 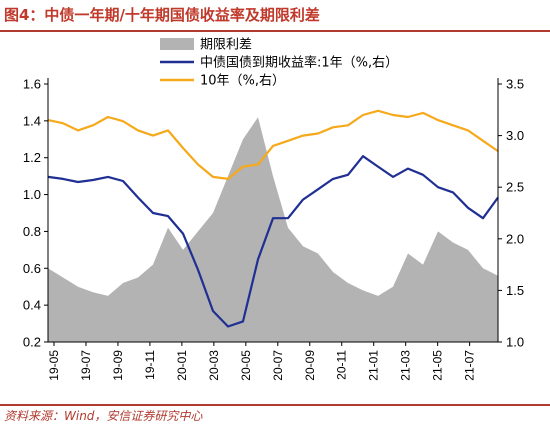 What do you see at coordinates (32, 120) in the screenshot?
I see `left-tick-label: 1.4` at bounding box center [32, 120].